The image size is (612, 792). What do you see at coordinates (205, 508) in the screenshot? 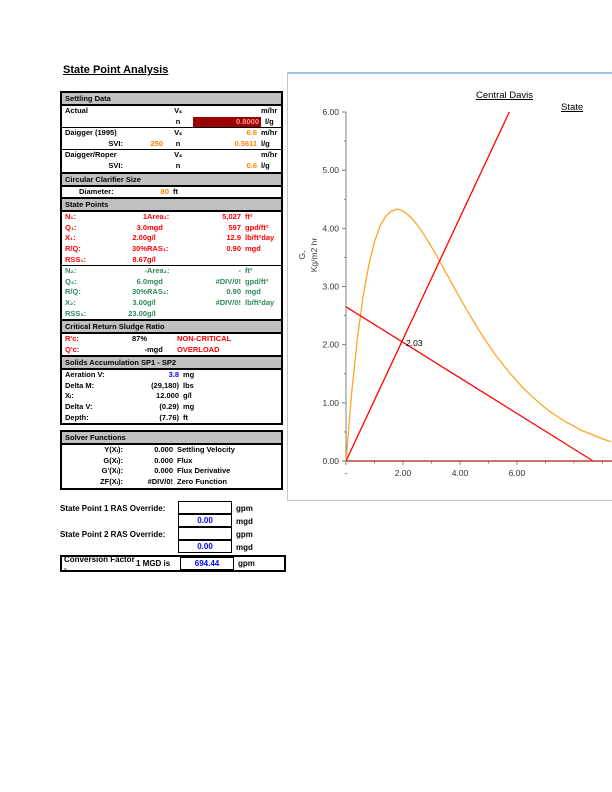
I see `sp1-ras-override-gpm-input` at bounding box center [205, 508].